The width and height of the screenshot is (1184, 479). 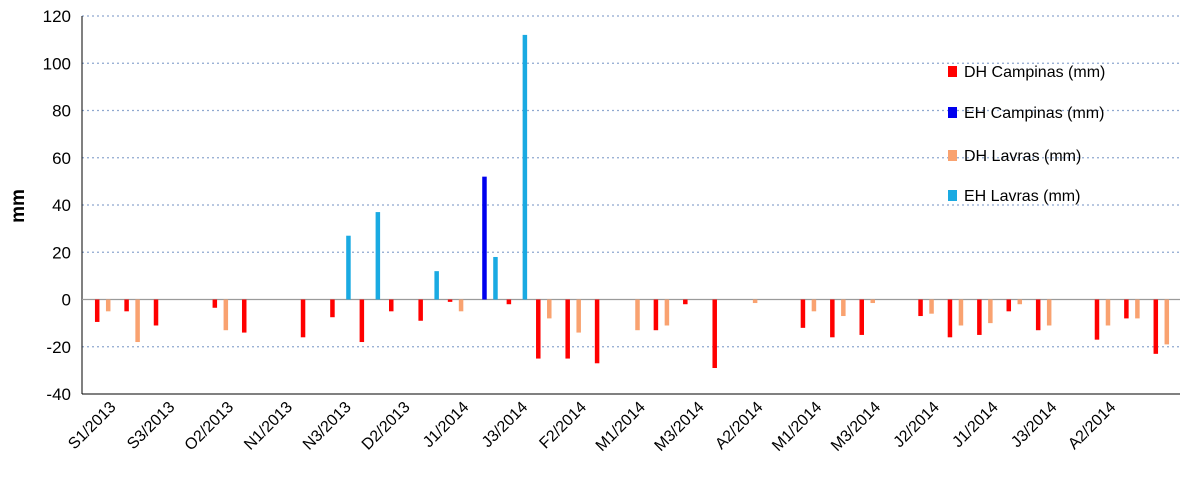 What do you see at coordinates (917, 425) in the screenshot?
I see `x-tick-label: J2/2014` at bounding box center [917, 425].